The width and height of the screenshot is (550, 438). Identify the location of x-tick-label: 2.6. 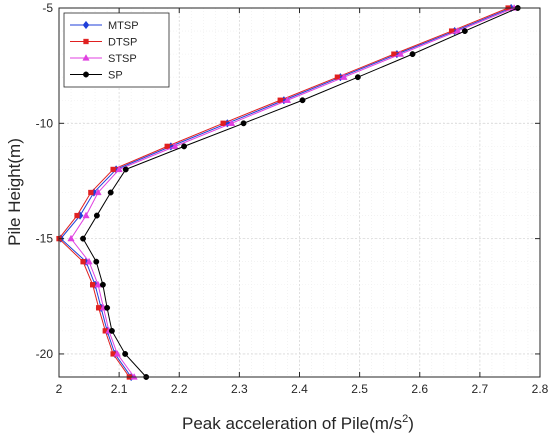
(419, 389).